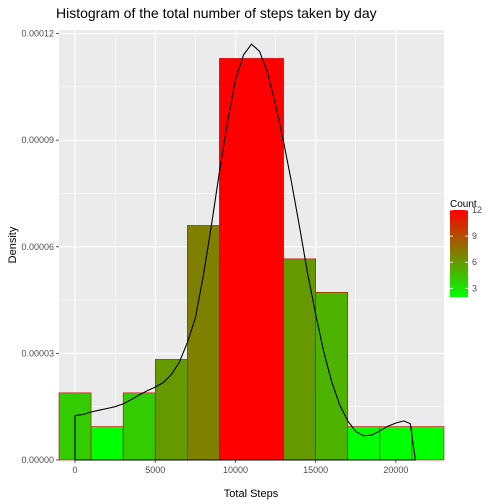  Describe the element at coordinates (477, 210) in the screenshot. I see `legend-tick-label: 12` at that location.